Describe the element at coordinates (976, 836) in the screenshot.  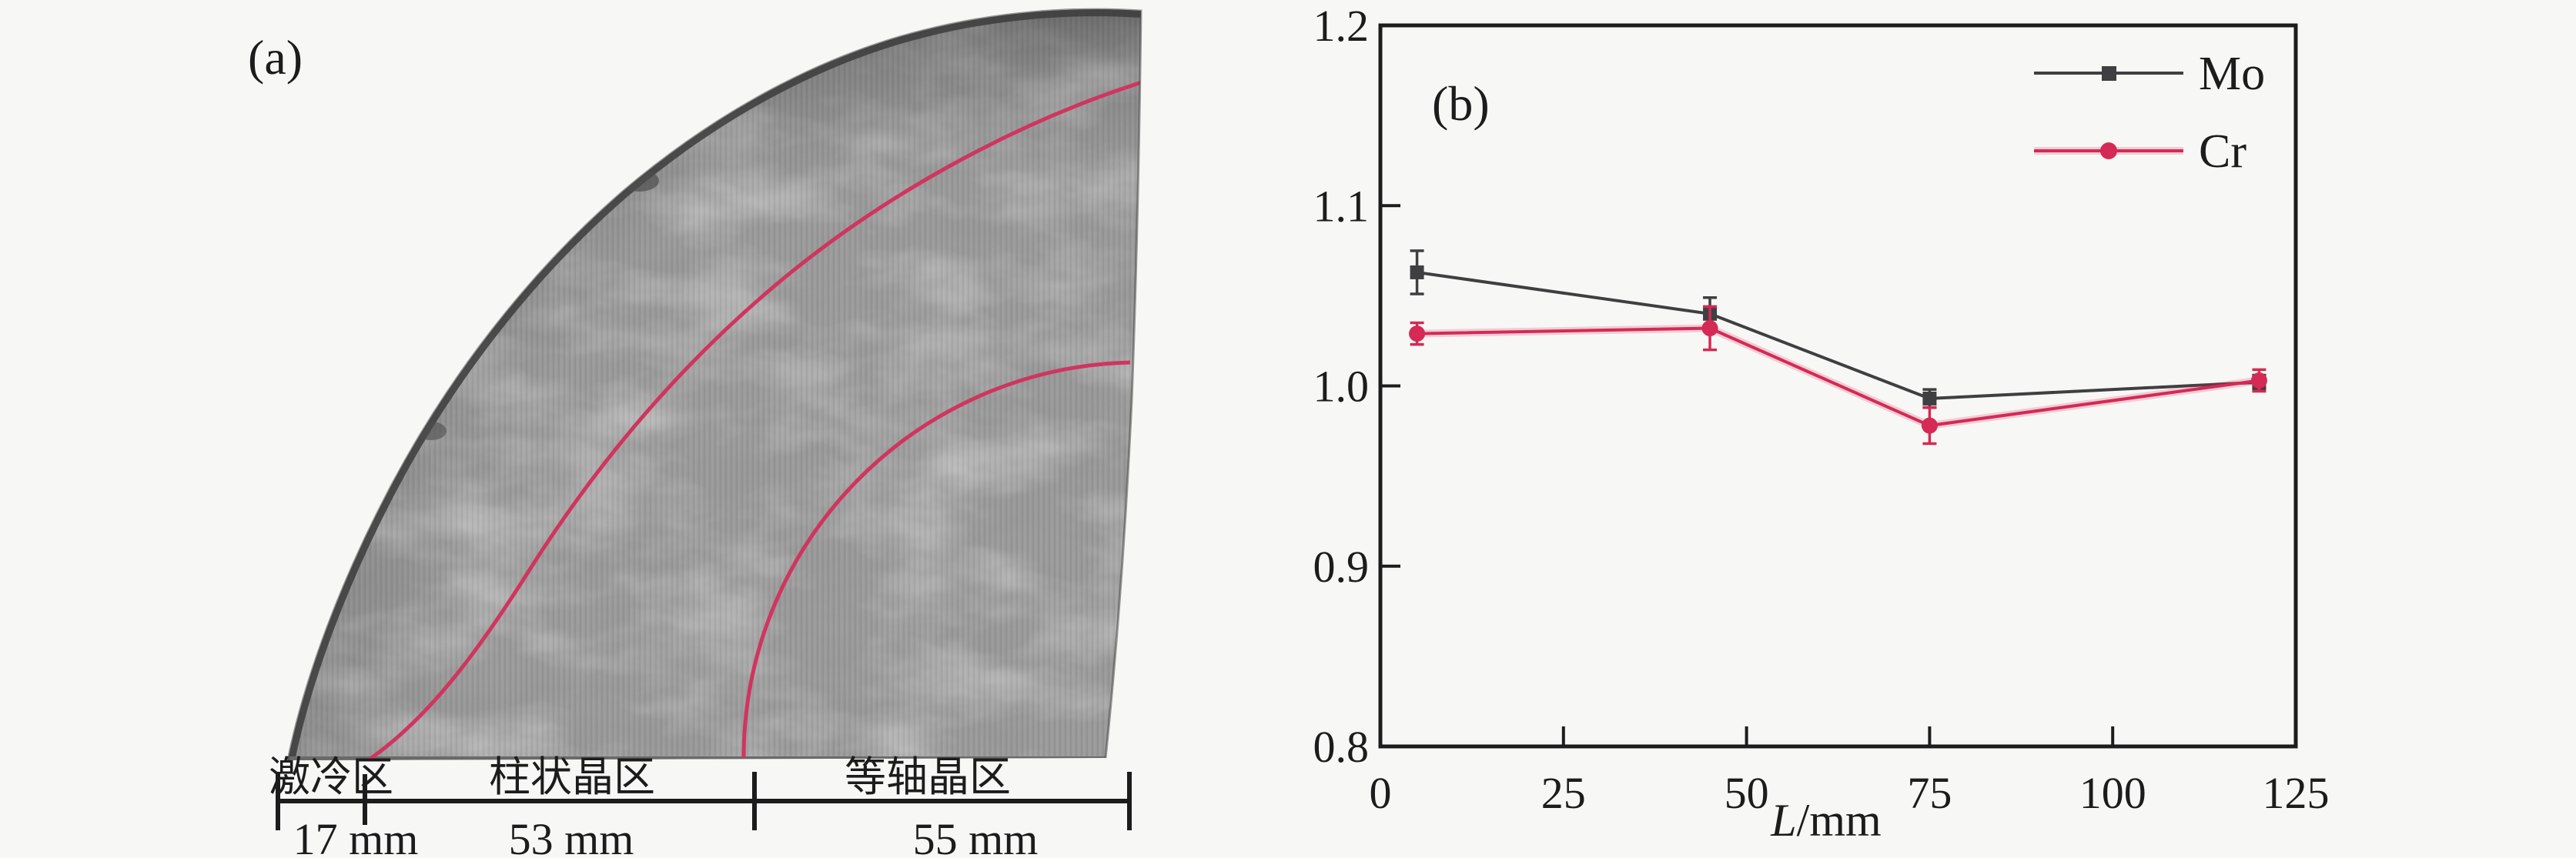
I see `zone-length-equiaxed: 55 mm` at that location.